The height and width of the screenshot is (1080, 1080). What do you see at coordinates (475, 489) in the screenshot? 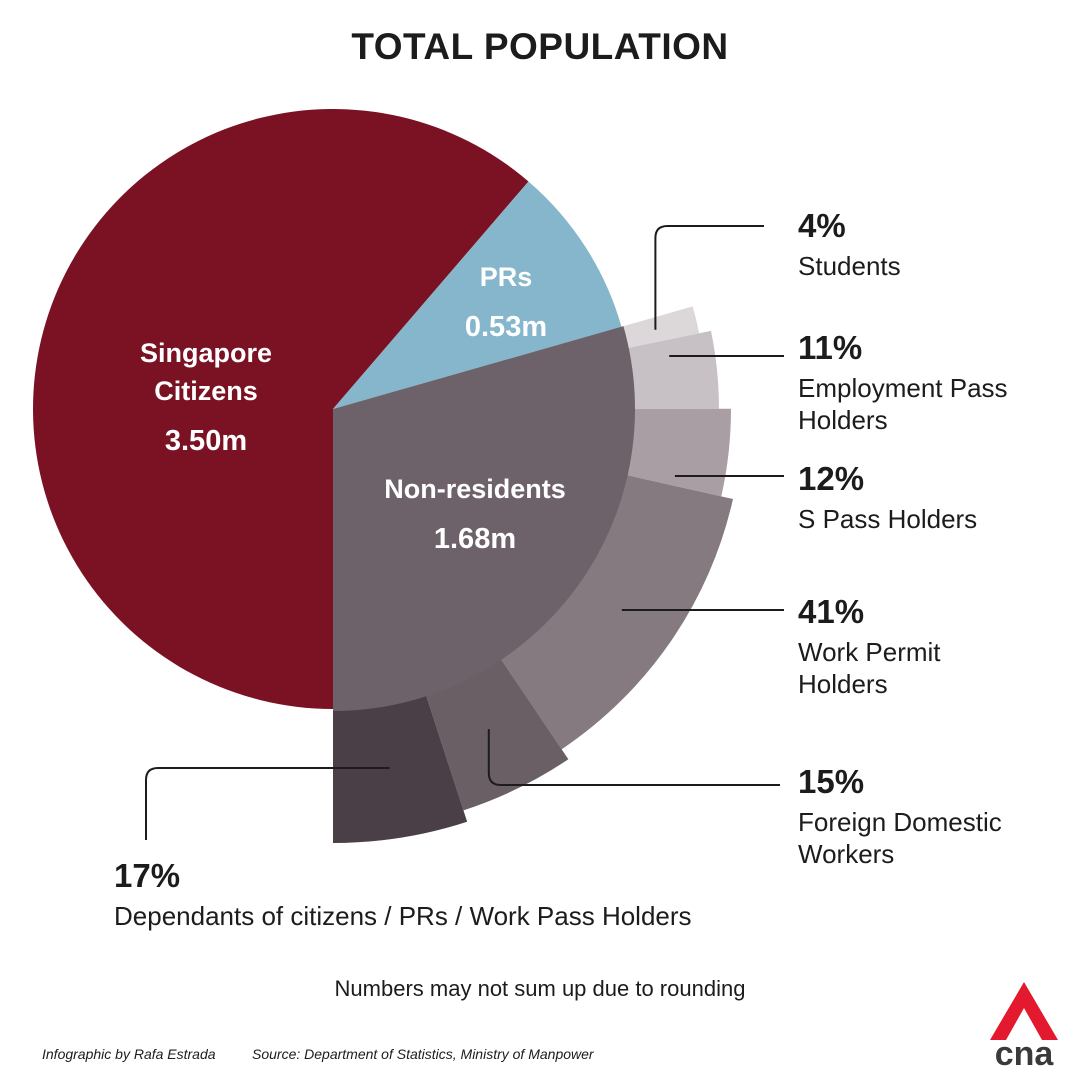
I see `label-non-residents-name-line-1: Non-residents` at bounding box center [475, 489].